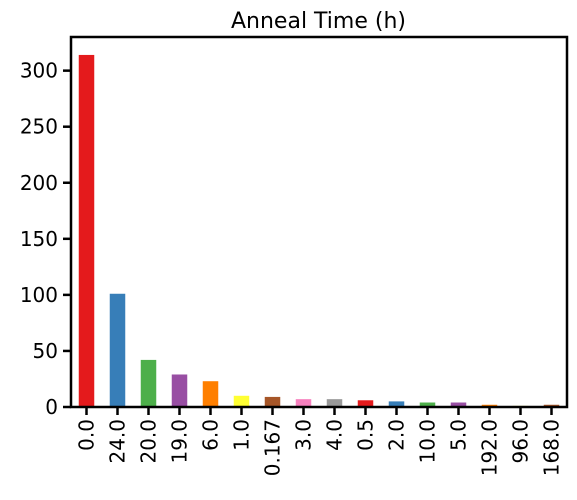 The width and height of the screenshot is (577, 500). I want to click on y-tick-label: 300, so click(39, 71).